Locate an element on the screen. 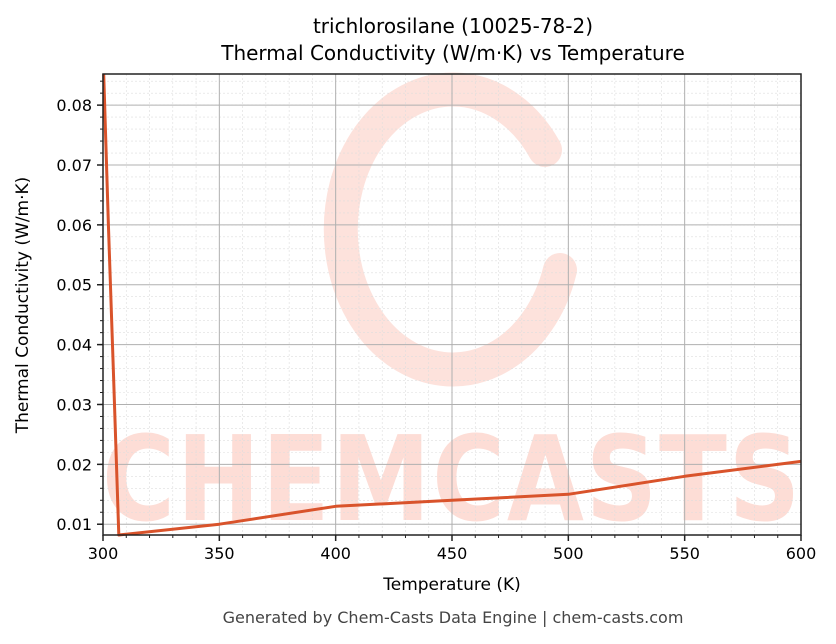 The height and width of the screenshot is (644, 836). x-axis-label: Temperature (K) is located at coordinates (452, 585).